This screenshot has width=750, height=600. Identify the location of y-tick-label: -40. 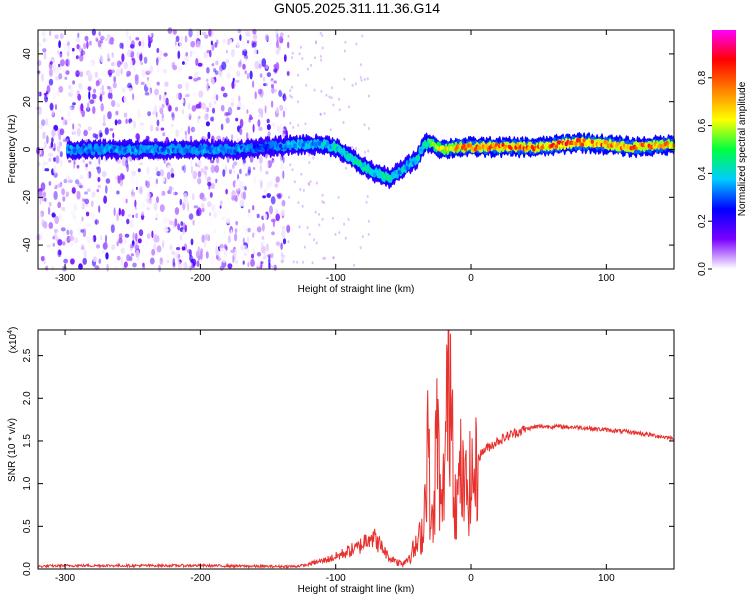
(27, 244).